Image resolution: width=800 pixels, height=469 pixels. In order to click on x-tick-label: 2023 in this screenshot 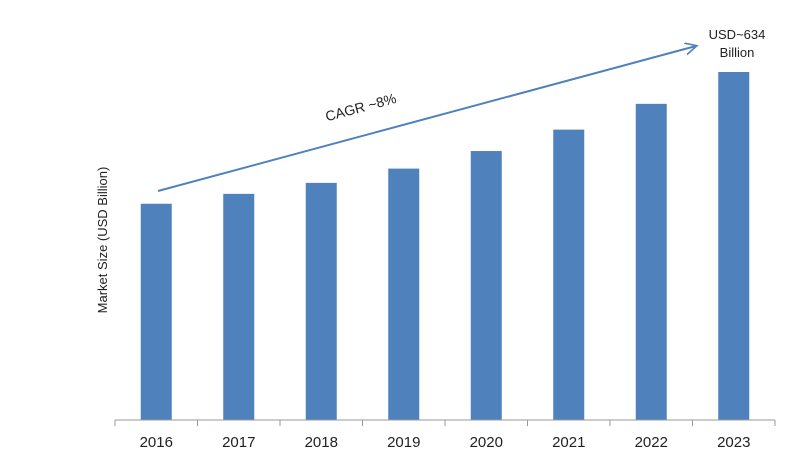, I will do `click(733, 442)`.